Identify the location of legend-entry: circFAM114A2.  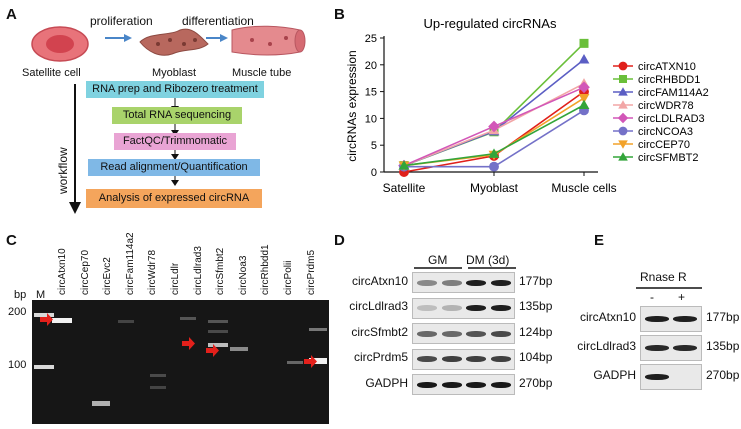
(673, 93).